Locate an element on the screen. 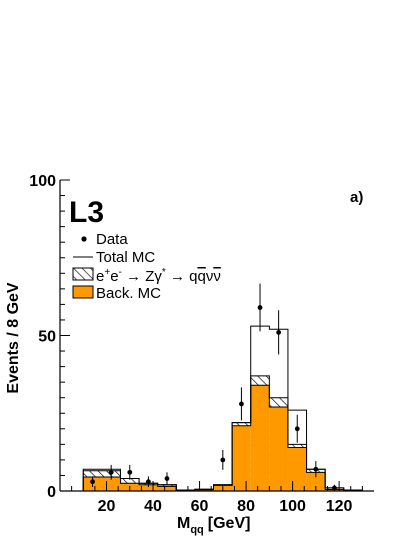 This screenshot has width=417, height=540. y-axis-title: Events / 8 GeV is located at coordinates (13, 337).